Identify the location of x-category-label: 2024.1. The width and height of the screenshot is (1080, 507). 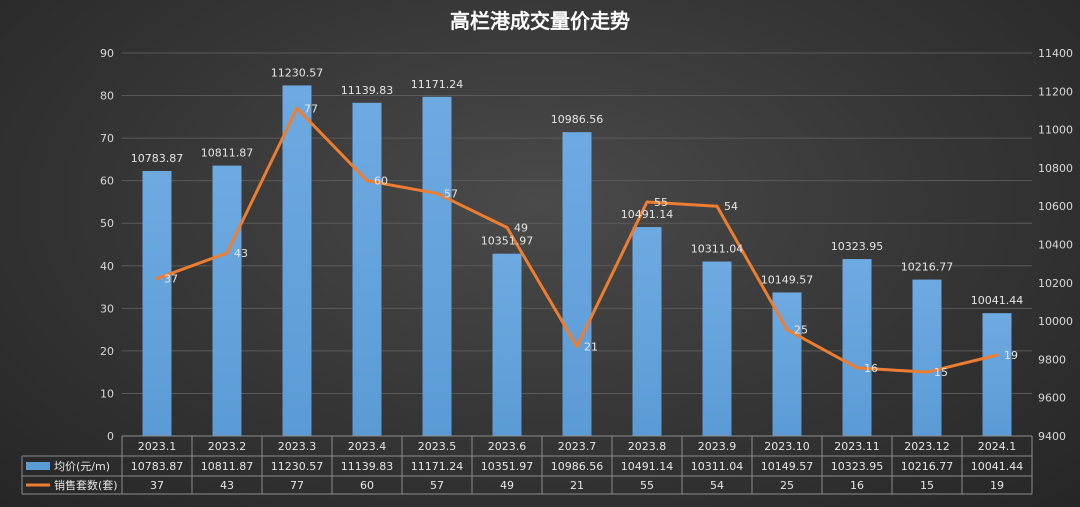
(997, 446).